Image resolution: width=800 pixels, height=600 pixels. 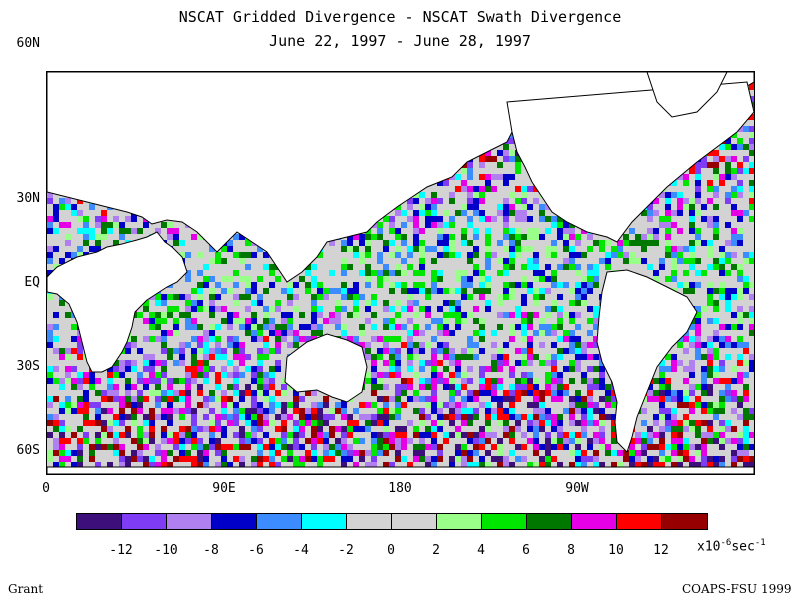 I want to click on antarctica, so click(x=400, y=470).